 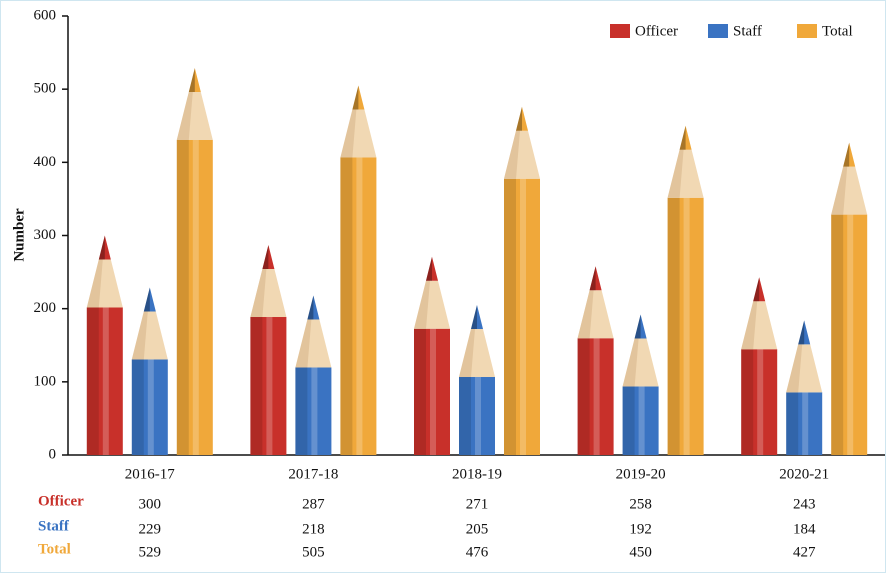 What do you see at coordinates (45, 381) in the screenshot?
I see `y-tick-label: 100` at bounding box center [45, 381].